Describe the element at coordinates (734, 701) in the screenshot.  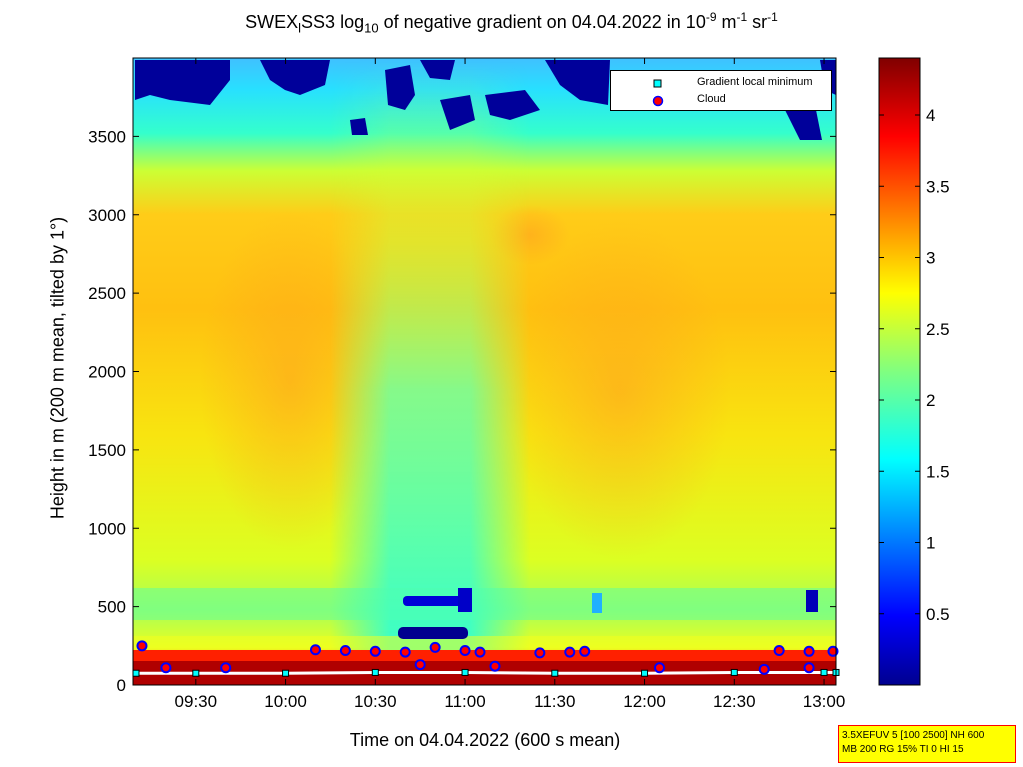
I see `x-tick-label: 12:30` at that location.